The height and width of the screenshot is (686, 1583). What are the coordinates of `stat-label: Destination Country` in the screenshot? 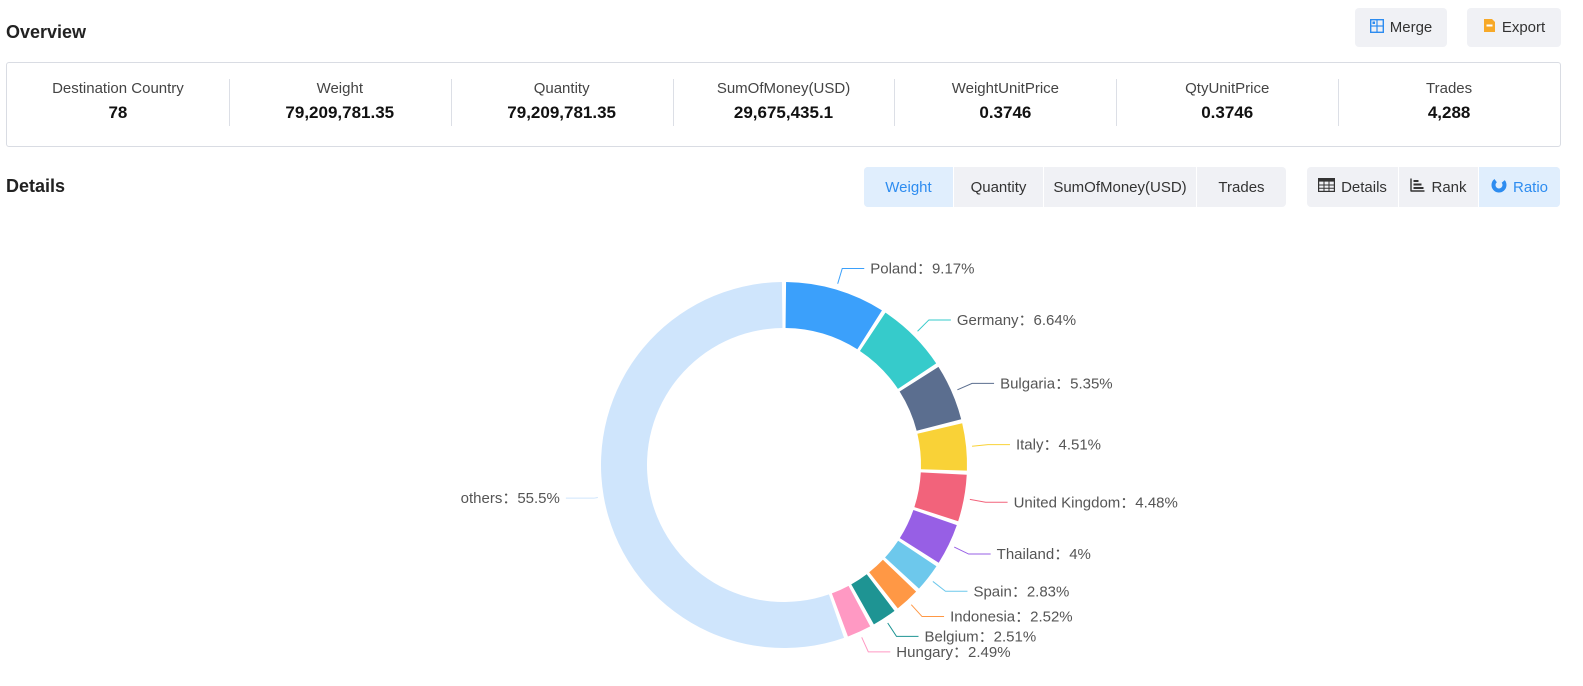 It's located at (118, 88).